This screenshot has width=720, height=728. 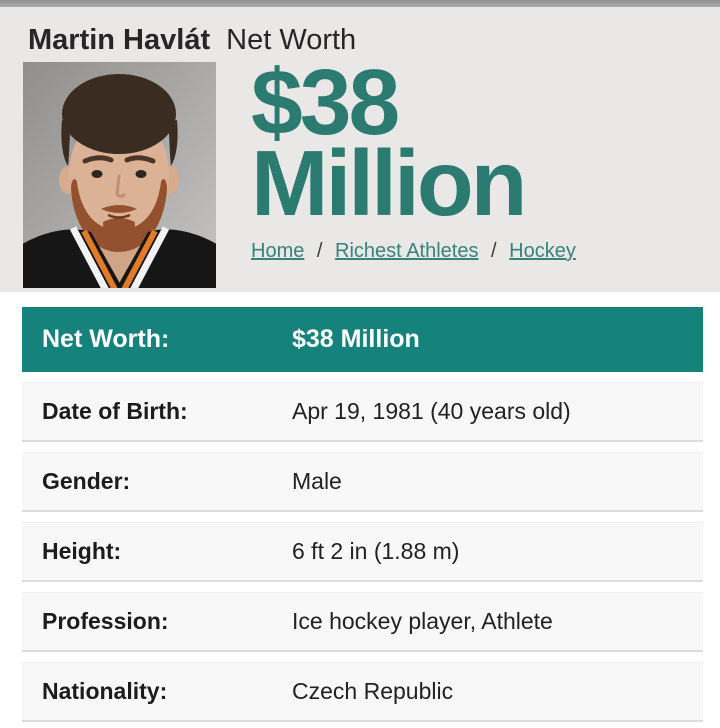 What do you see at coordinates (325, 102) in the screenshot?
I see `net-worth-amount-line1: $38` at bounding box center [325, 102].